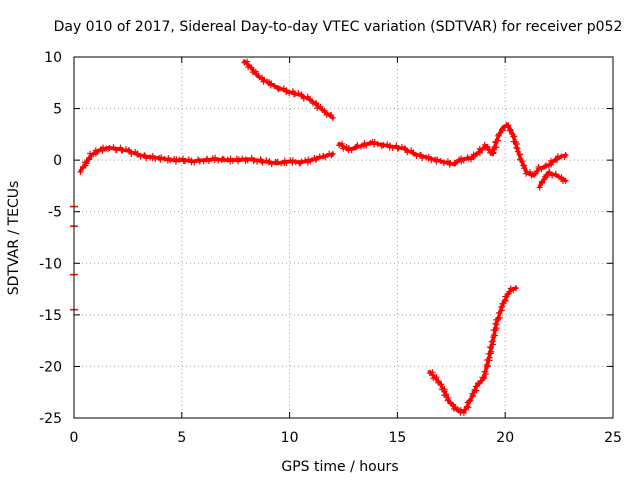 The height and width of the screenshot is (480, 640). I want to click on x-tick-label: 15, so click(397, 438).